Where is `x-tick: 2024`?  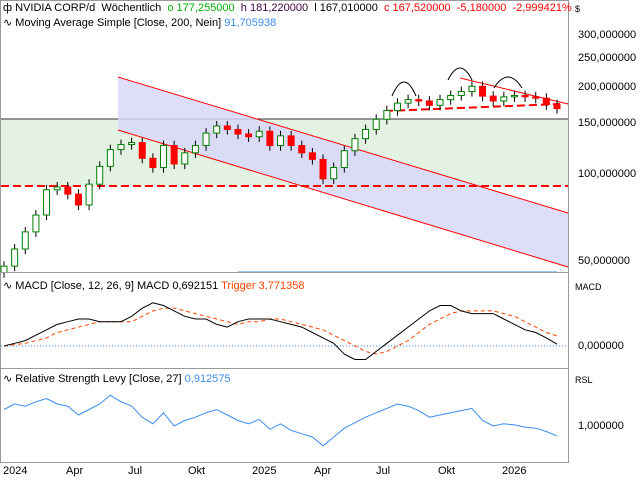
x-tick: 2024 is located at coordinates (15, 471).